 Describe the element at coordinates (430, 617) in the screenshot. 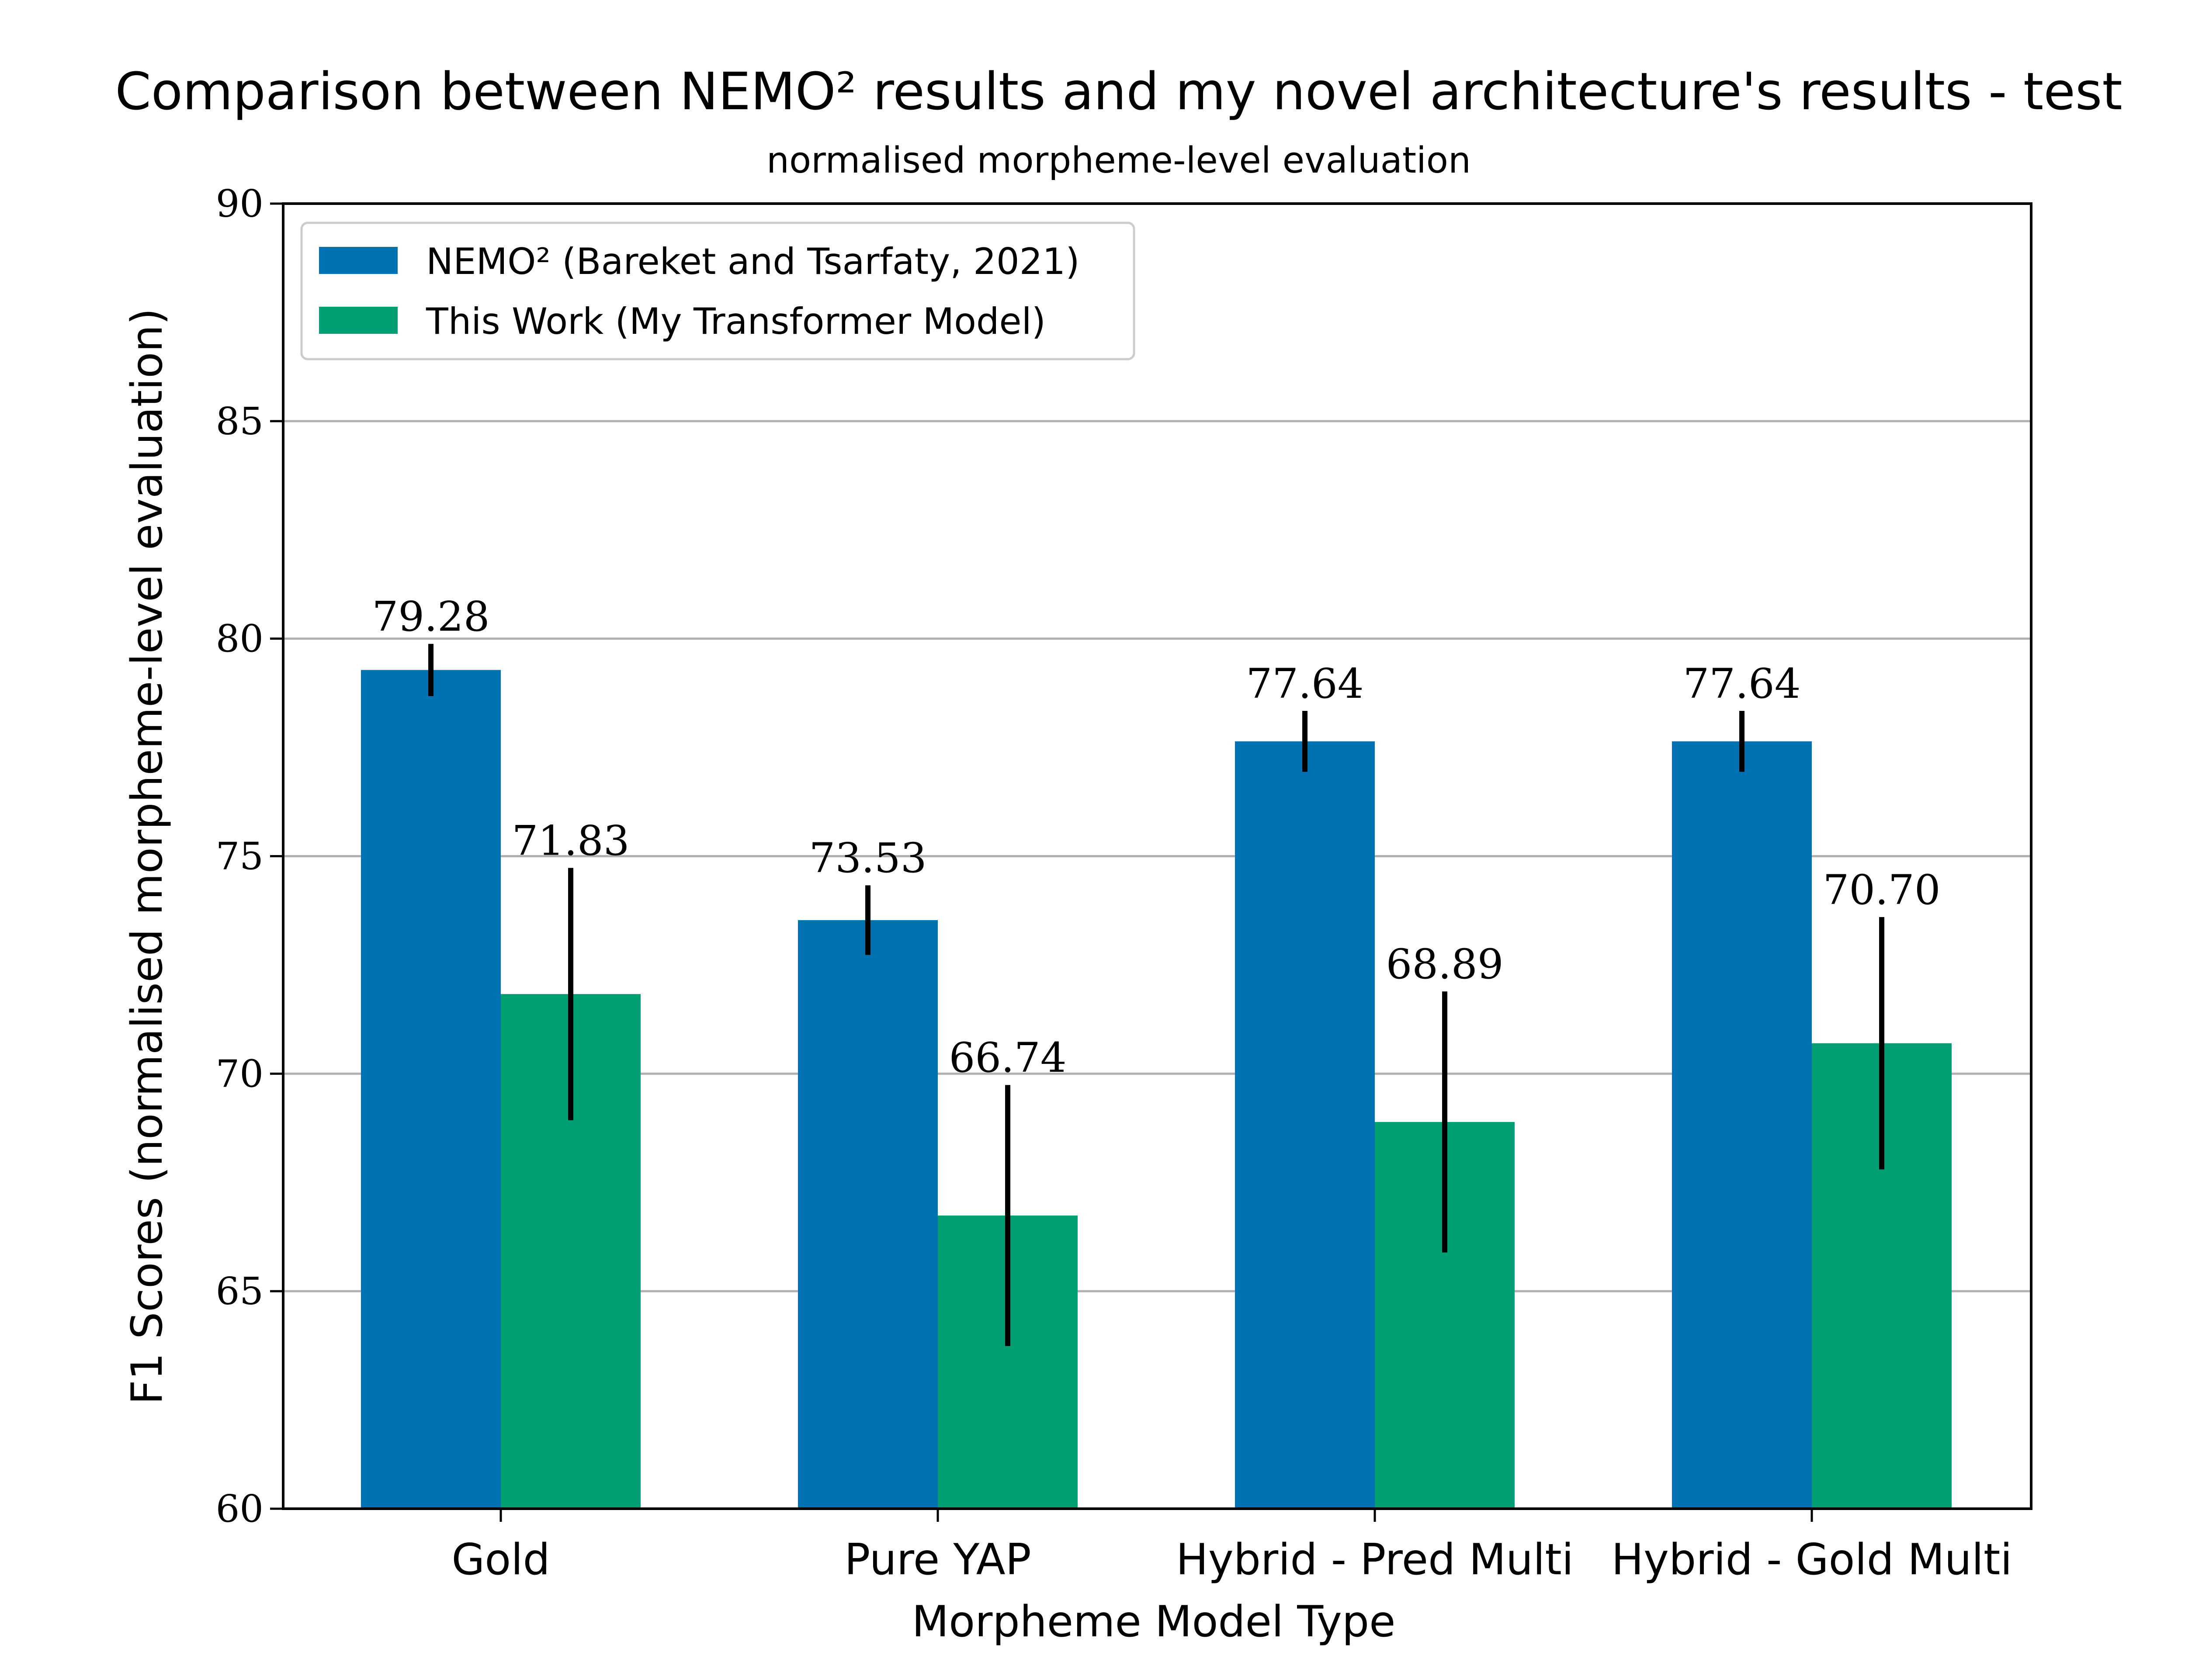

I see `data-label: 79.28` at that location.